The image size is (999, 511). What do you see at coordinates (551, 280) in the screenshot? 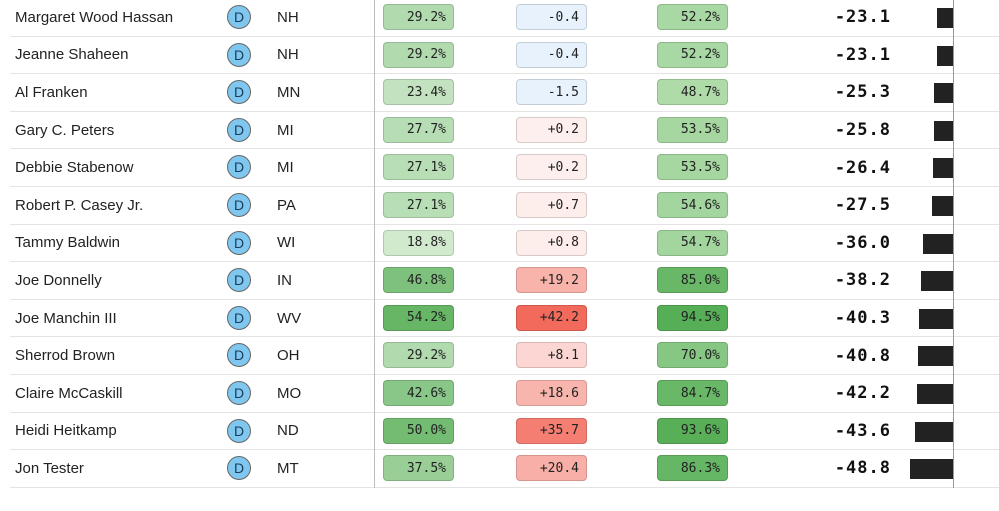
I see `value-cell-2: +19.2` at bounding box center [551, 280].